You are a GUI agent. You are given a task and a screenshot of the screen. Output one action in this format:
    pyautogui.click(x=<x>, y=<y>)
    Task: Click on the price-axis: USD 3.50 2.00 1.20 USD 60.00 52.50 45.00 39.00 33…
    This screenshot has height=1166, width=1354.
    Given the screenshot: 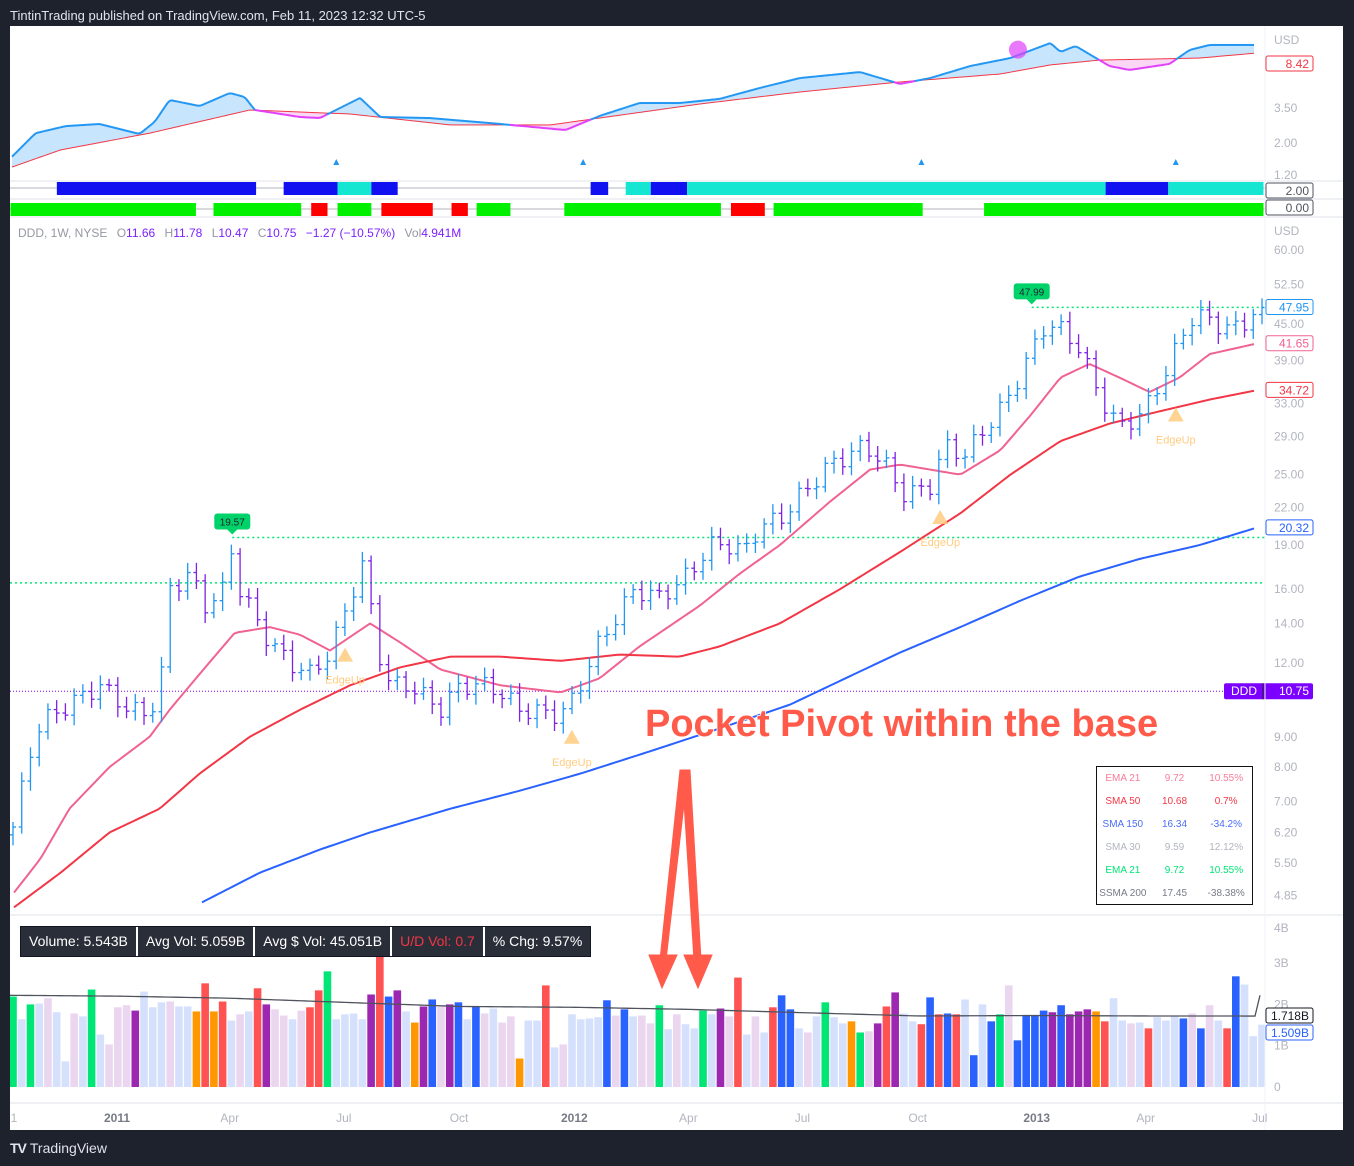 What is the action you would take?
    pyautogui.click(x=1269, y=578)
    